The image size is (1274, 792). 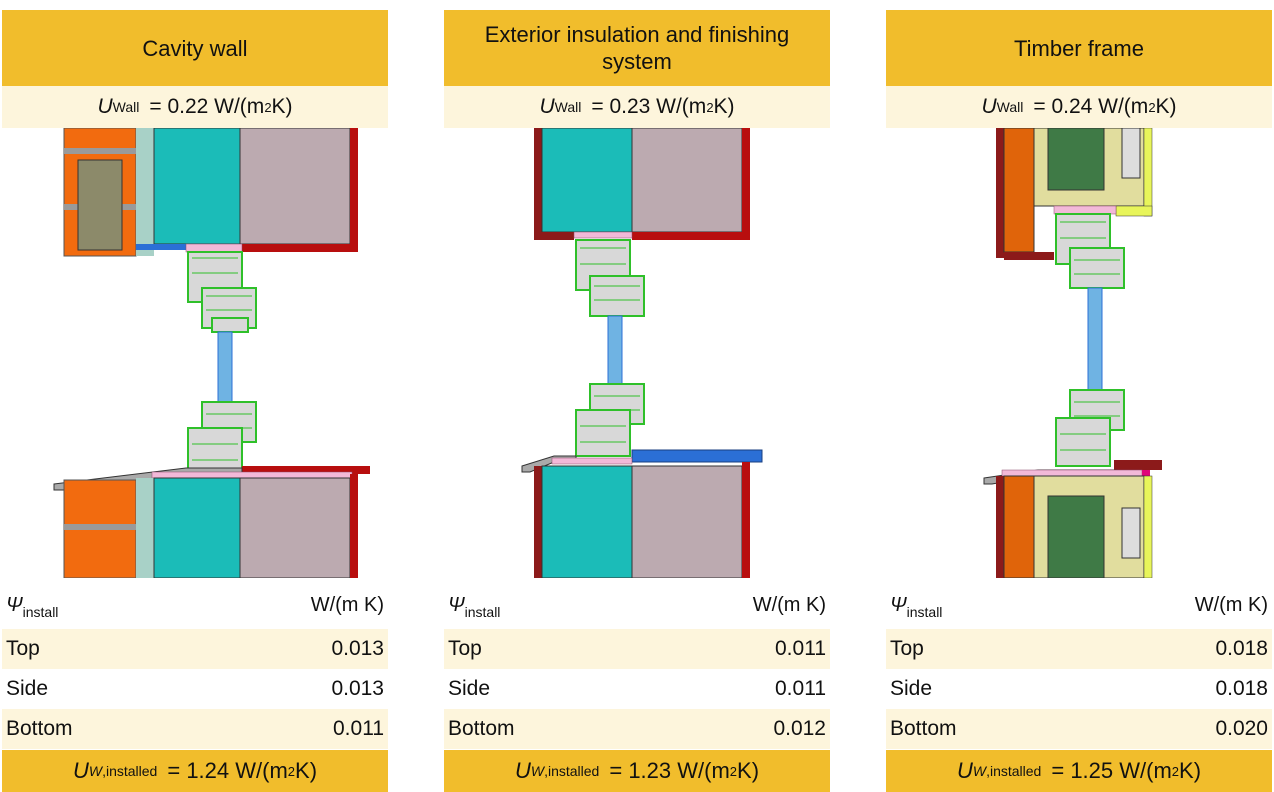 I want to click on u-installed-value: U W,installed = 1.24 W/(m 2 K), so click(x=195, y=771).